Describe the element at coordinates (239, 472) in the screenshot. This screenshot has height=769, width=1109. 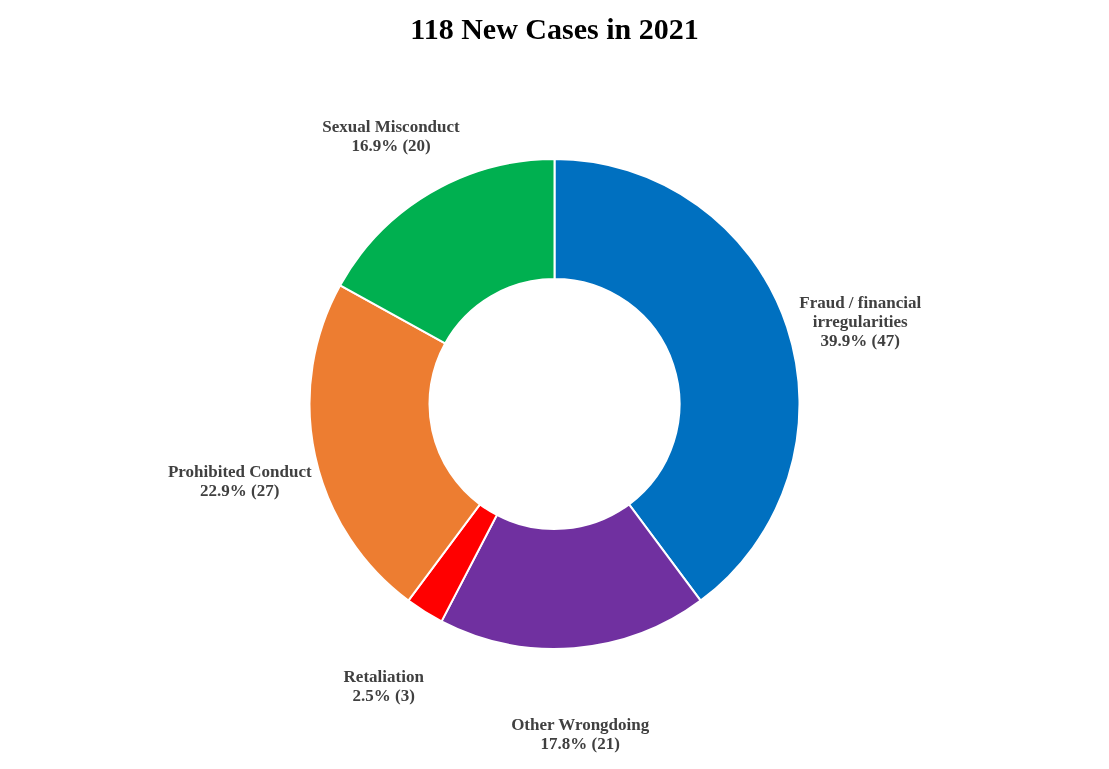
I see `slice-label: Prohibited Conduct` at that location.